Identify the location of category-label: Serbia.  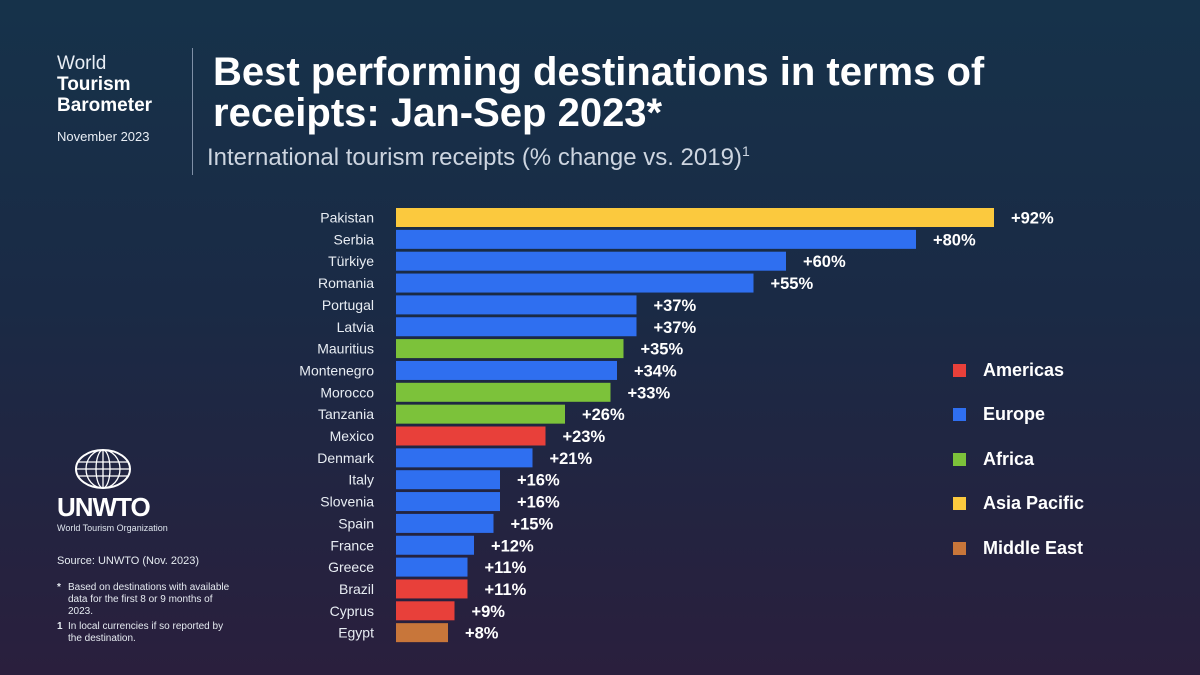
(354, 239).